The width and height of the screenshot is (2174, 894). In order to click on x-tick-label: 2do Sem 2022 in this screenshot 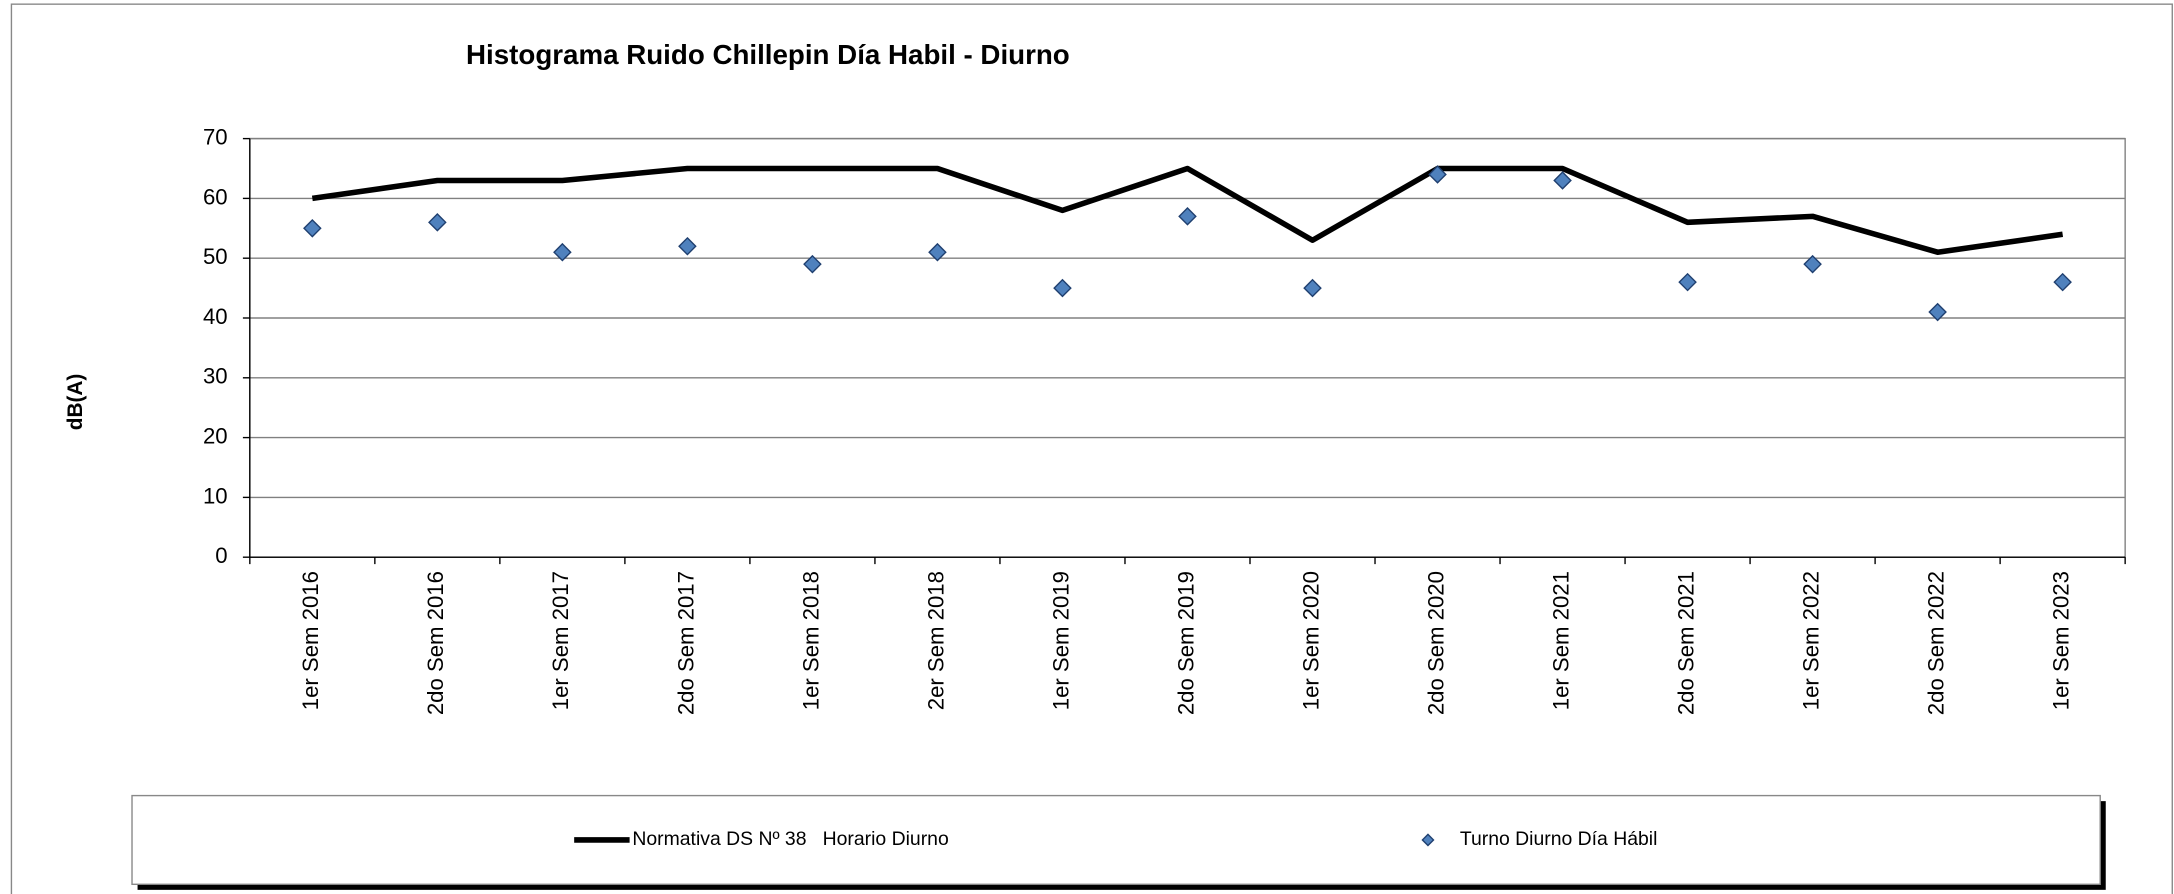, I will do `click(1935, 643)`.